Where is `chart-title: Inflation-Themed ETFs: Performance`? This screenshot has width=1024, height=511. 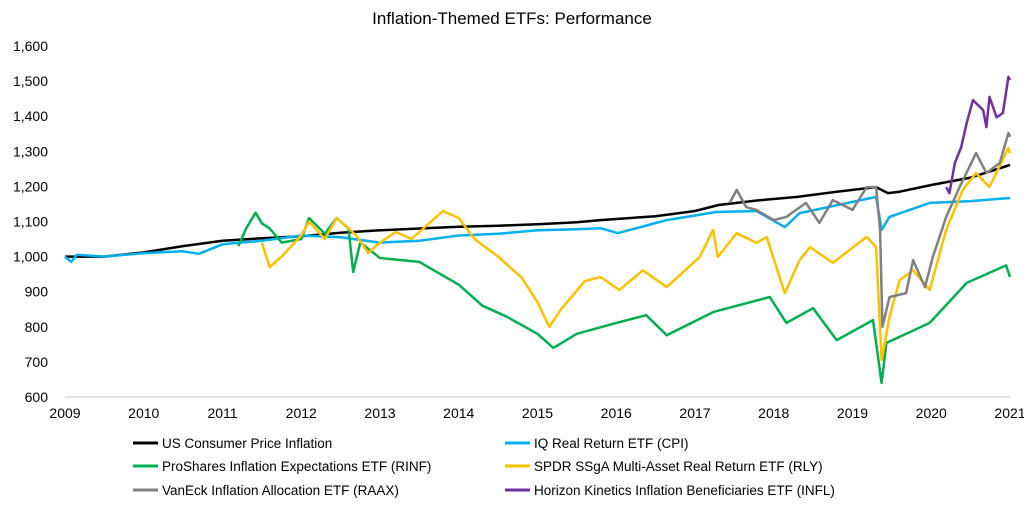
chart-title: Inflation-Themed ETFs: Performance is located at coordinates (512, 18).